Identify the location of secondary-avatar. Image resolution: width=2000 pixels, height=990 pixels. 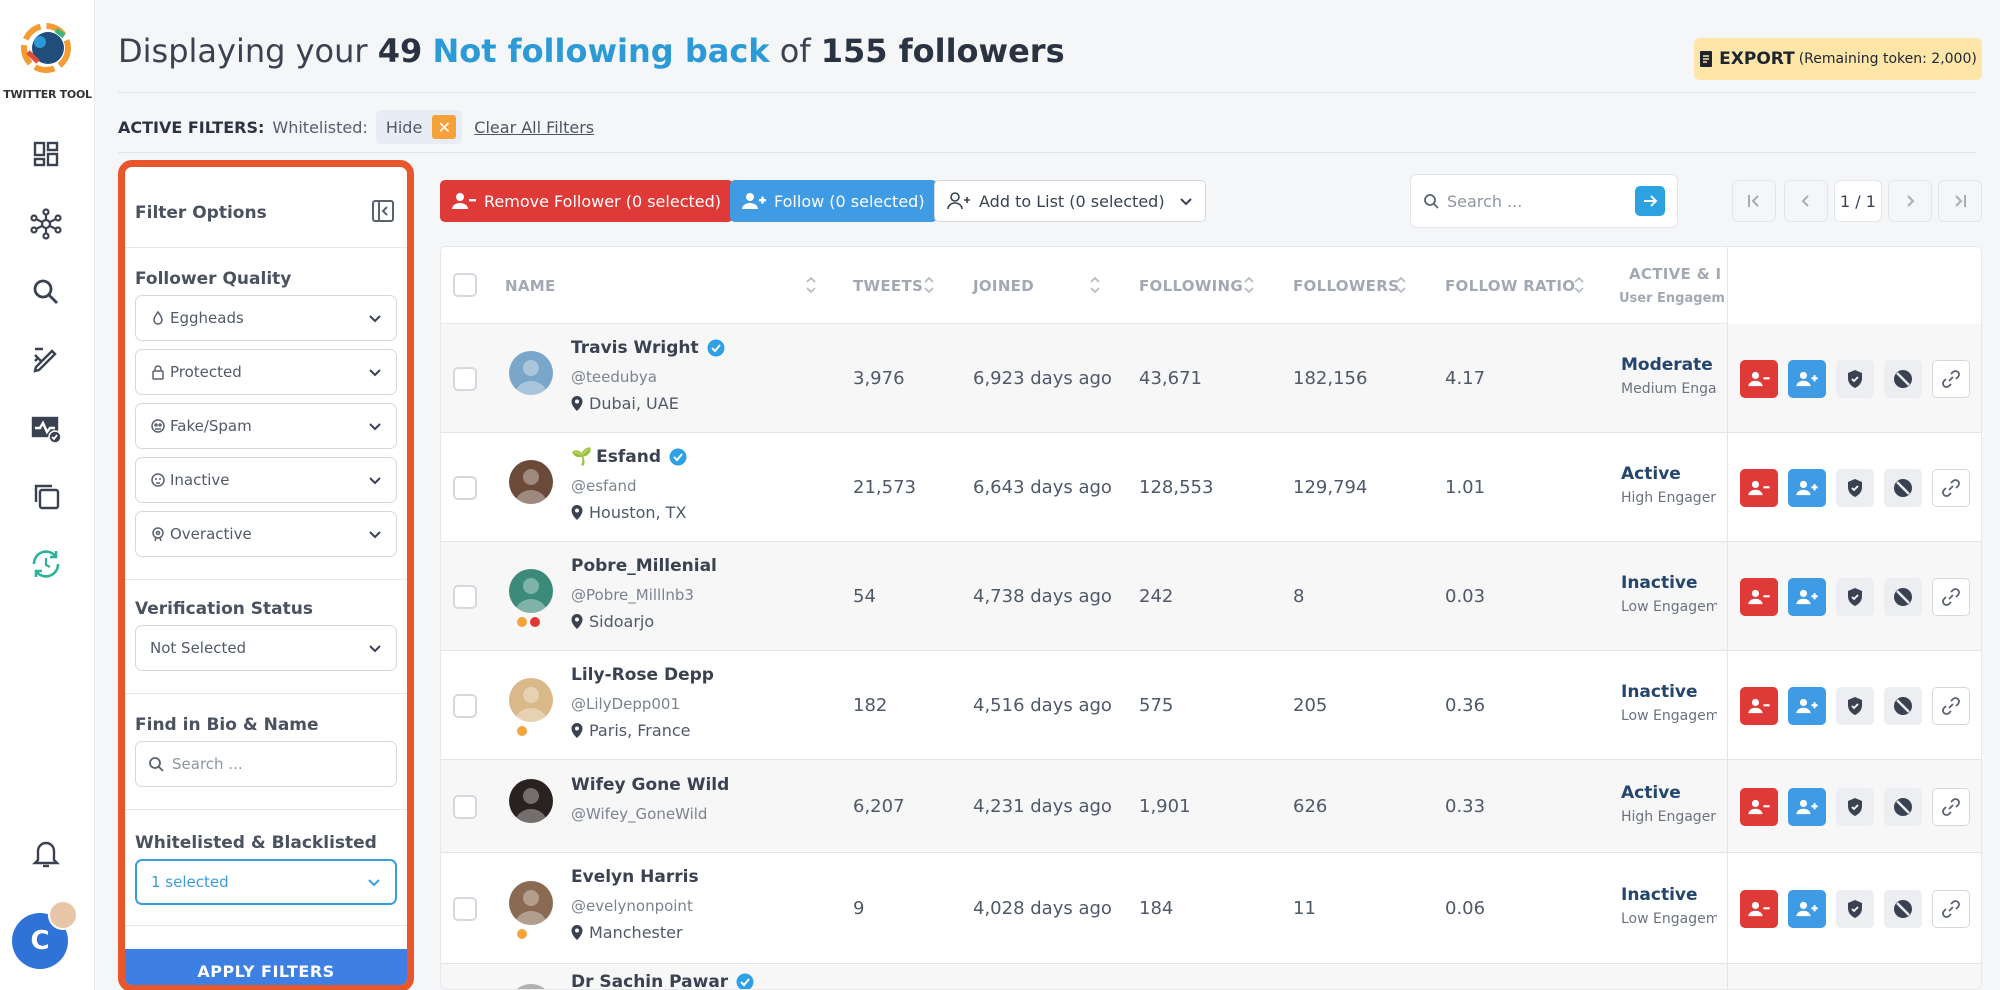
(63, 915).